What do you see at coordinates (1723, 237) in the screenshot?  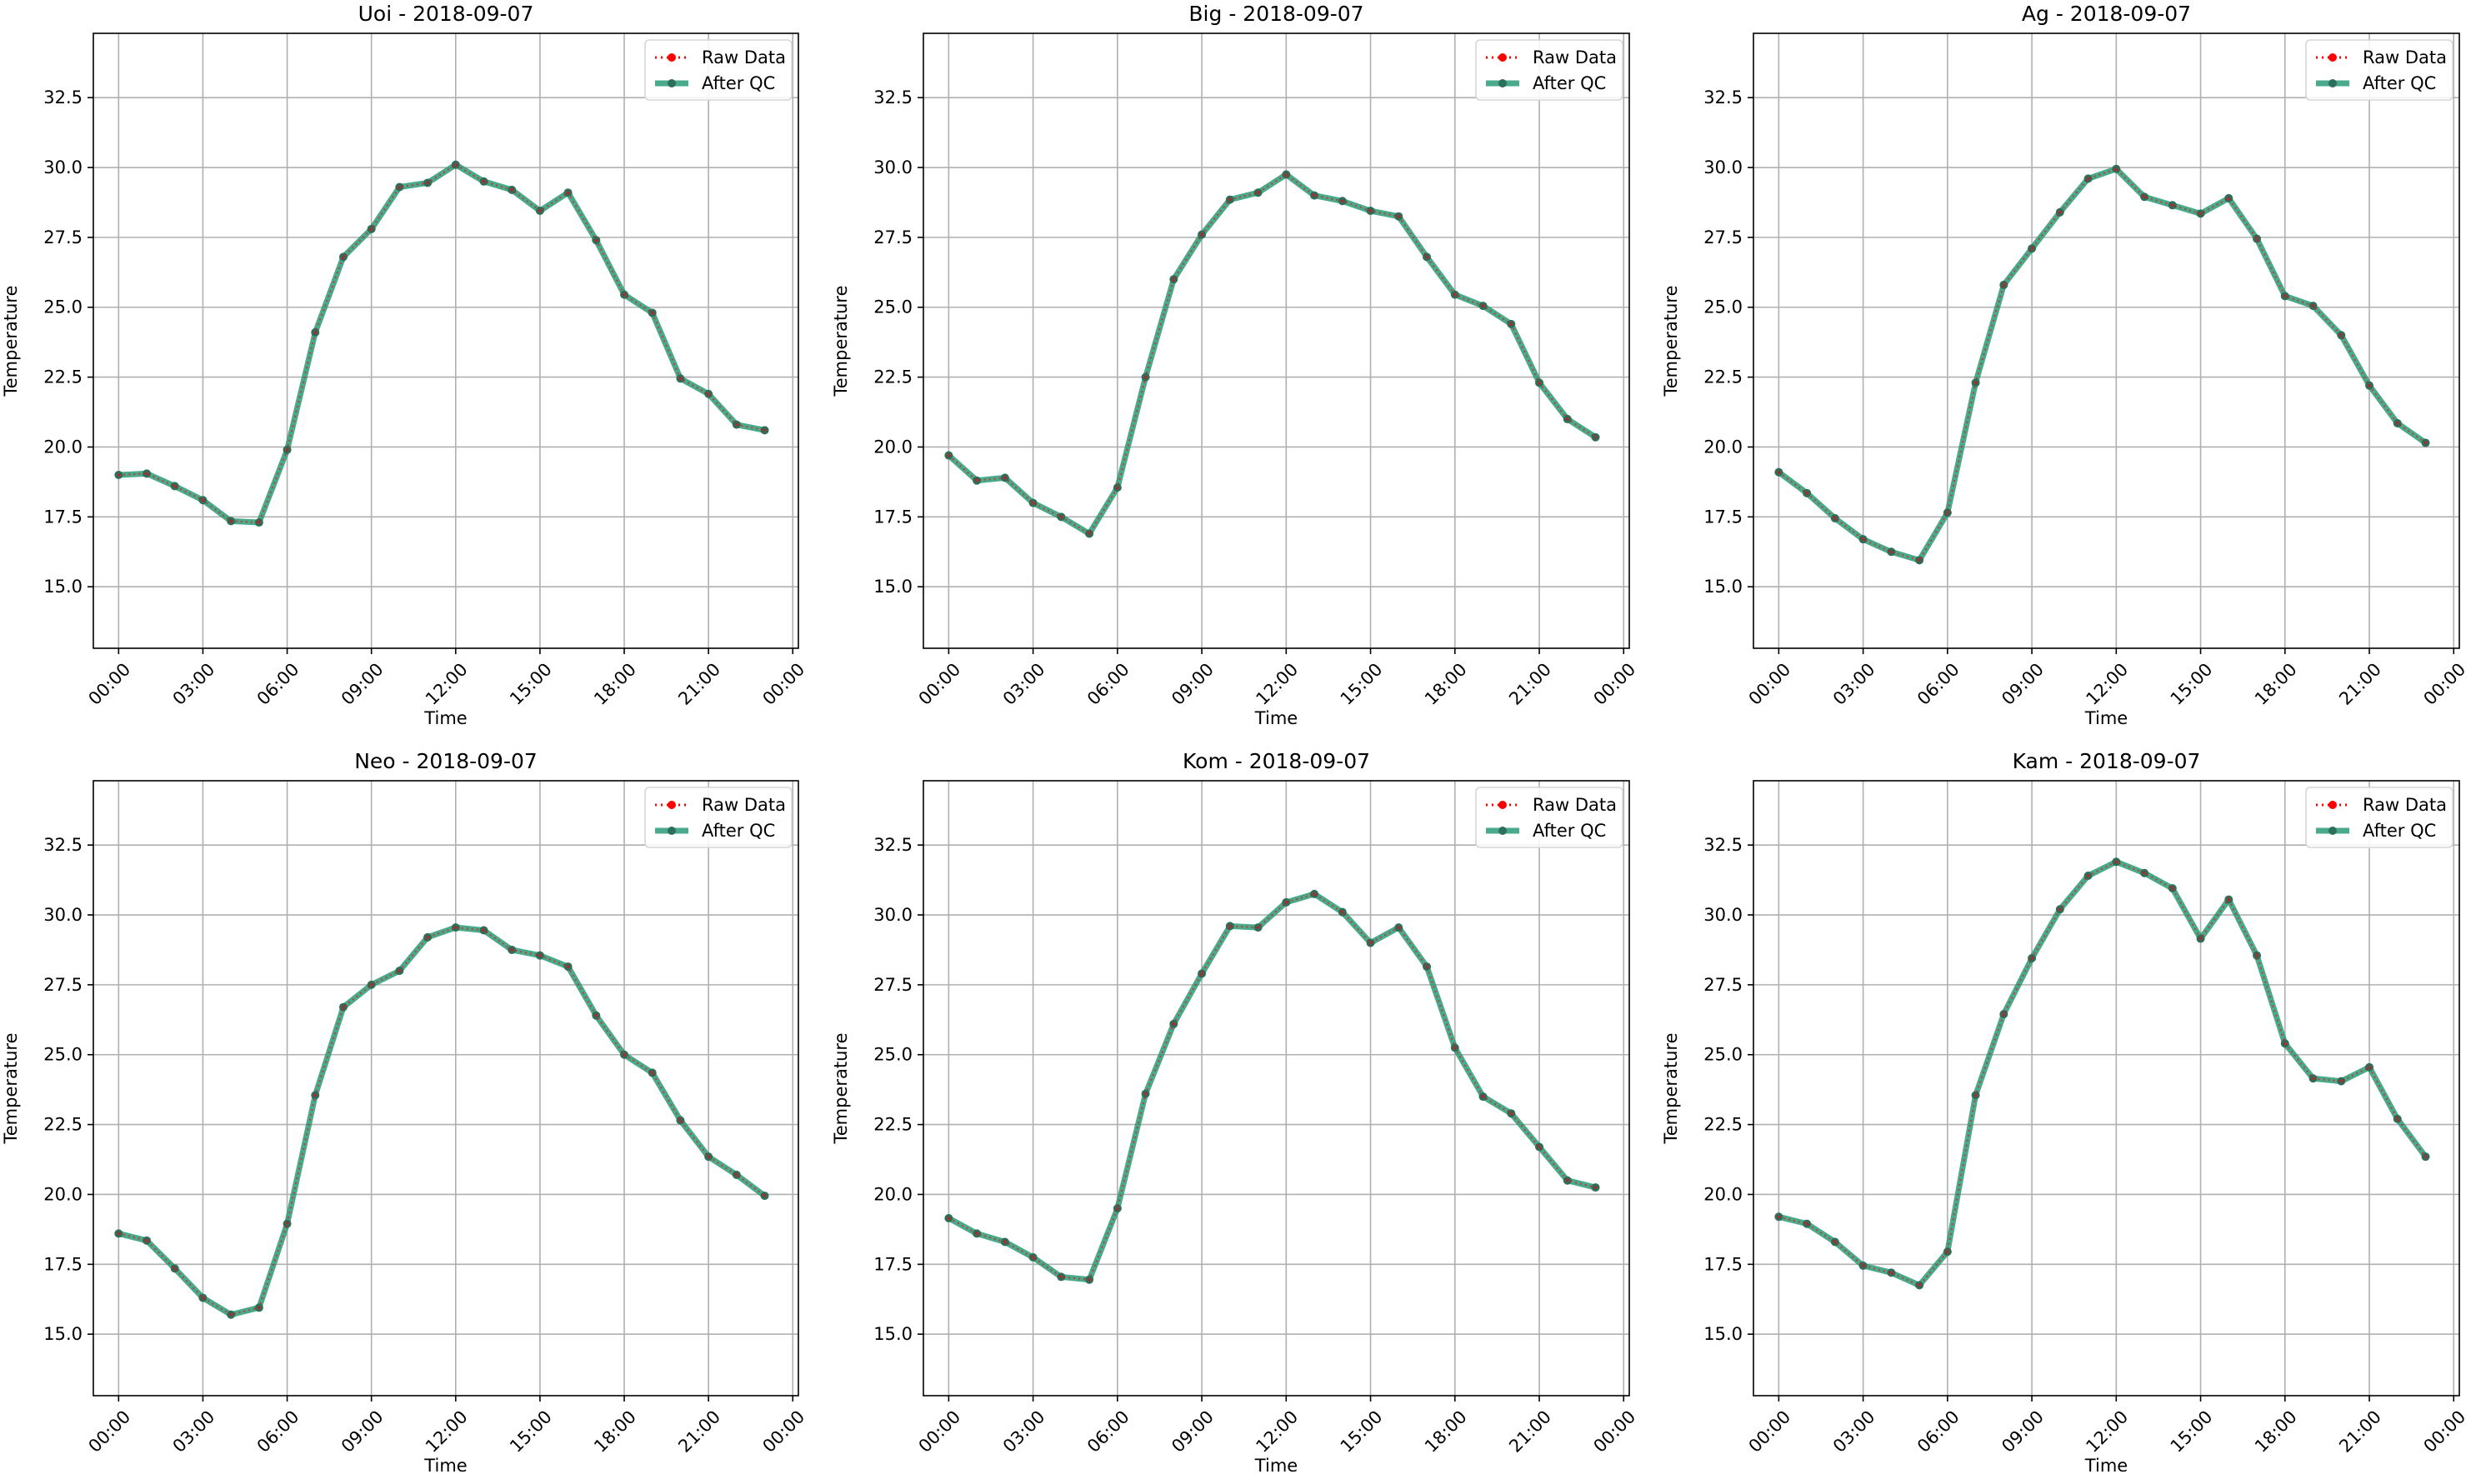 I see `y-tick-label: 27.5` at bounding box center [1723, 237].